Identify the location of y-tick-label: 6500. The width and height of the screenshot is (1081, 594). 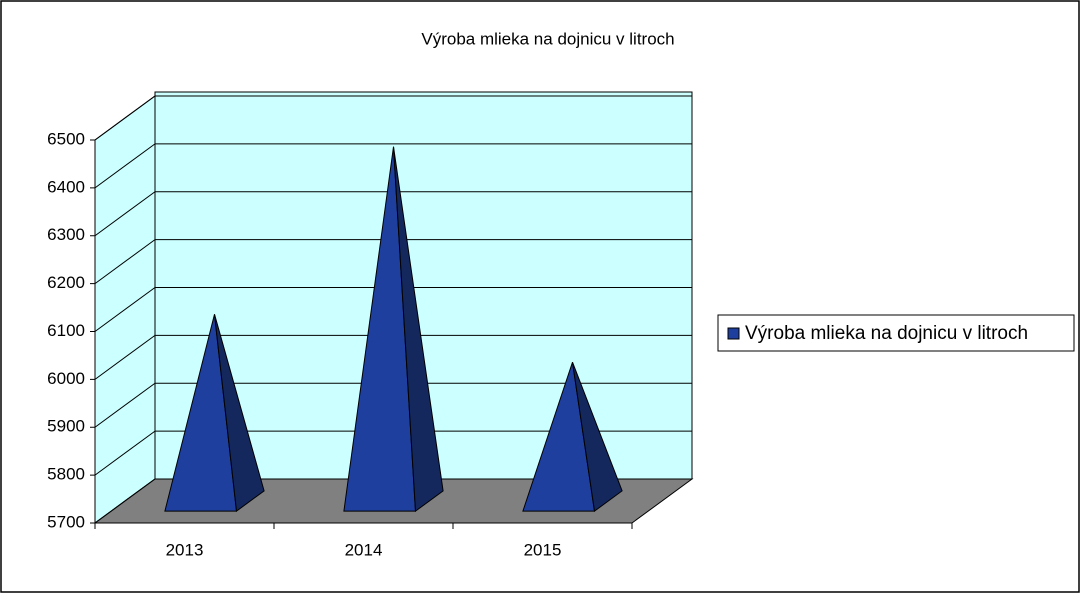
(66, 138).